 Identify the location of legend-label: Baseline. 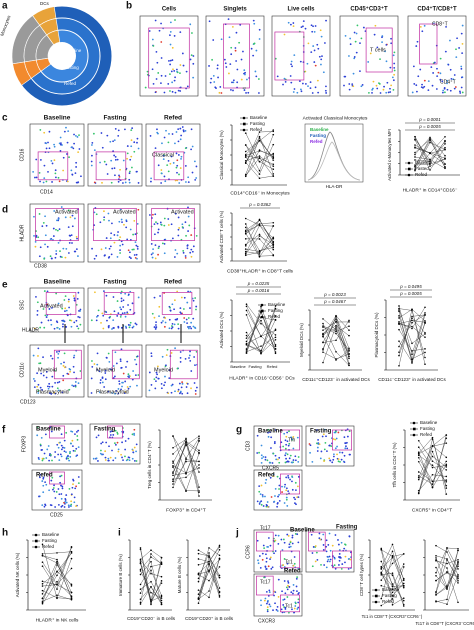
(319, 129).